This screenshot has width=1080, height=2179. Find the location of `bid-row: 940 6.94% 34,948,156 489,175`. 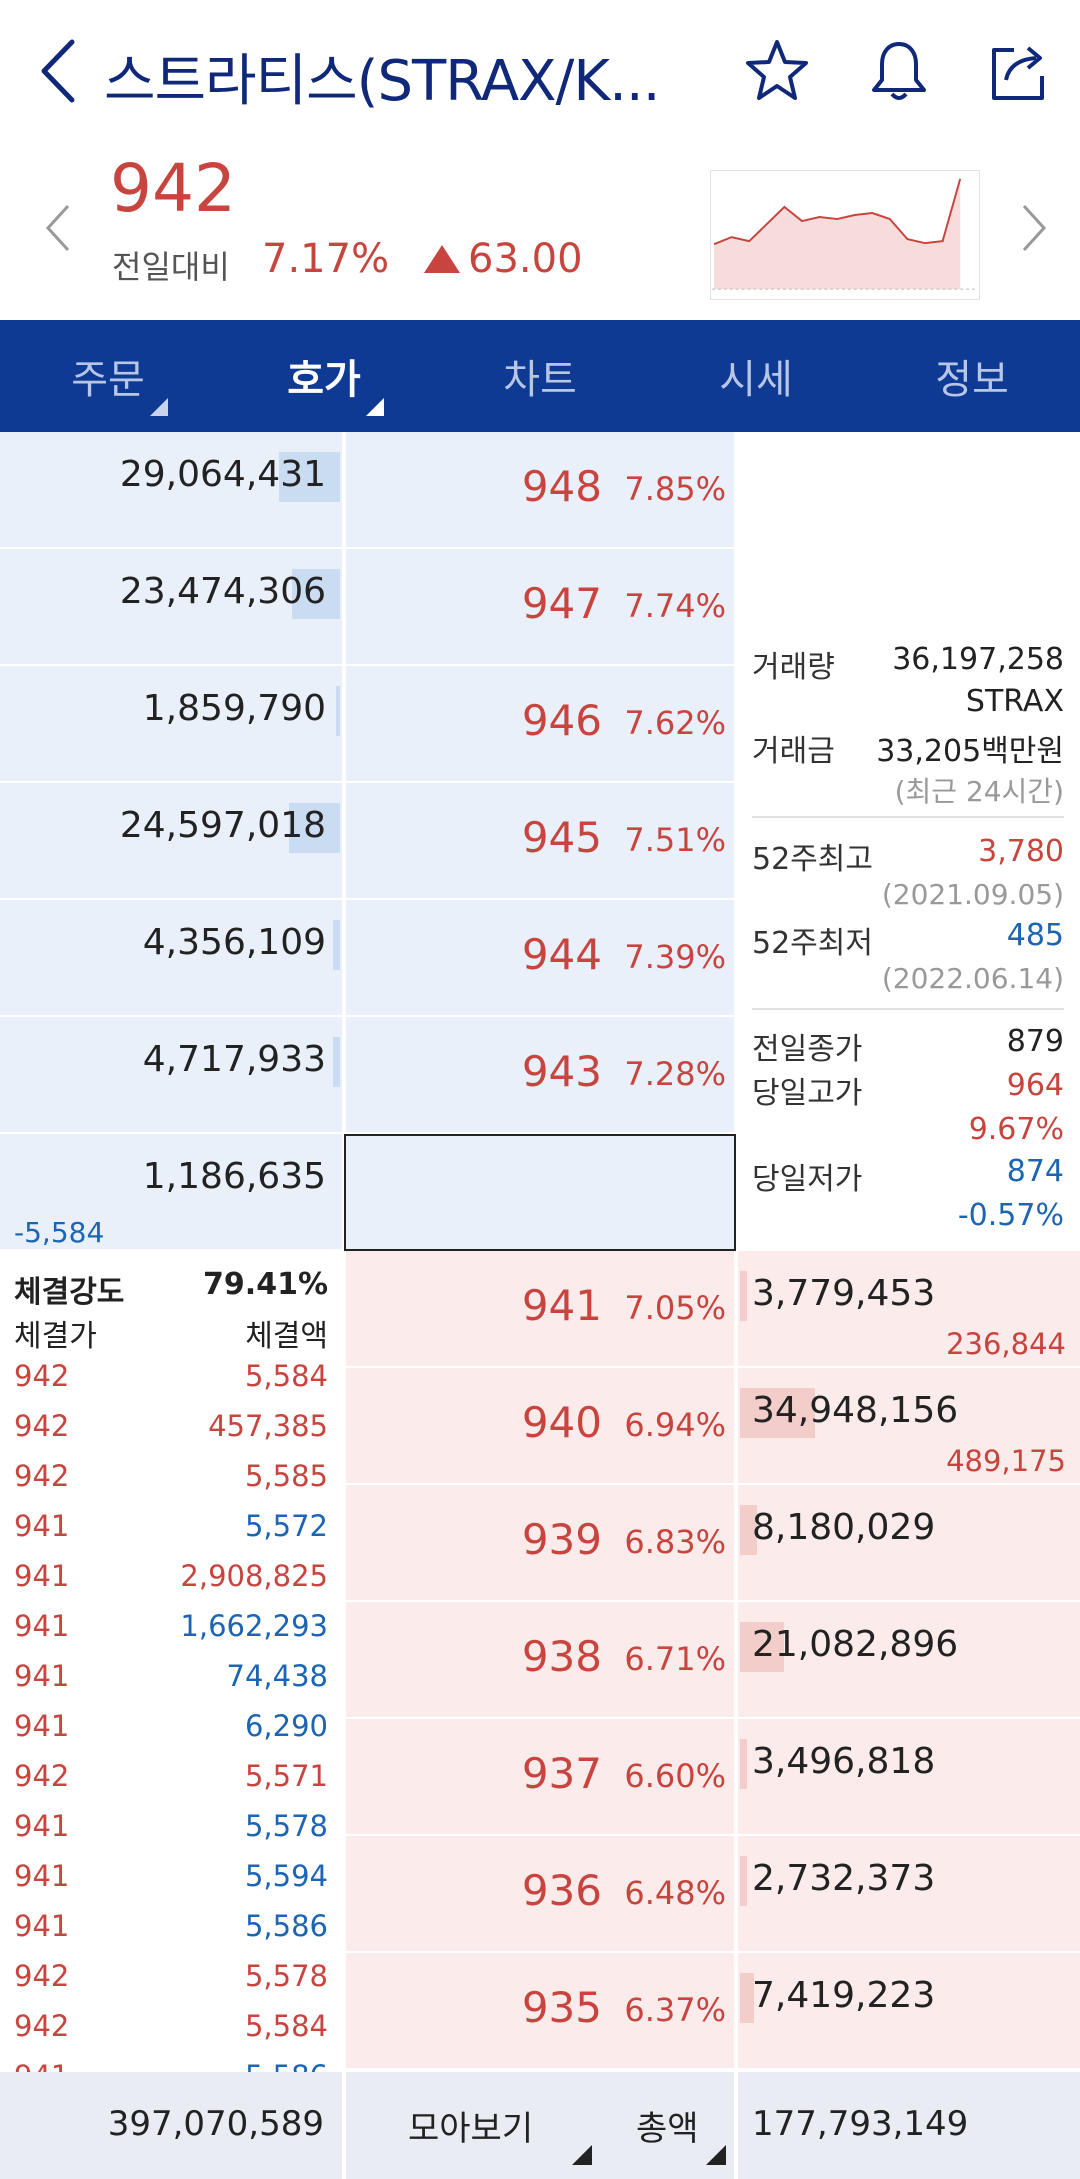

bid-row: 940 6.94% 34,948,156 489,175 is located at coordinates (540, 1426).